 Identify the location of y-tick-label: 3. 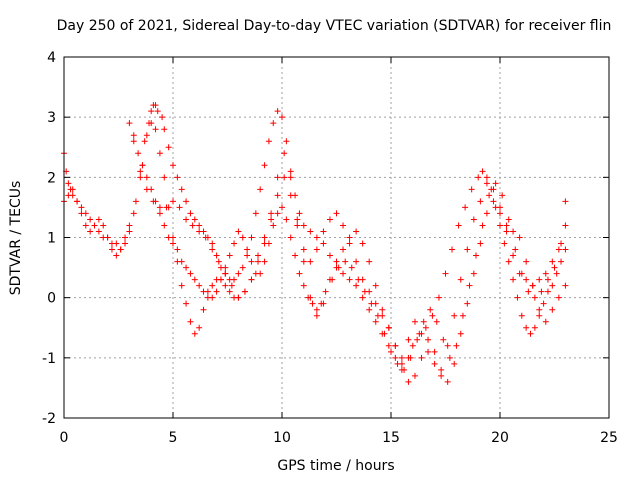
(51, 118).